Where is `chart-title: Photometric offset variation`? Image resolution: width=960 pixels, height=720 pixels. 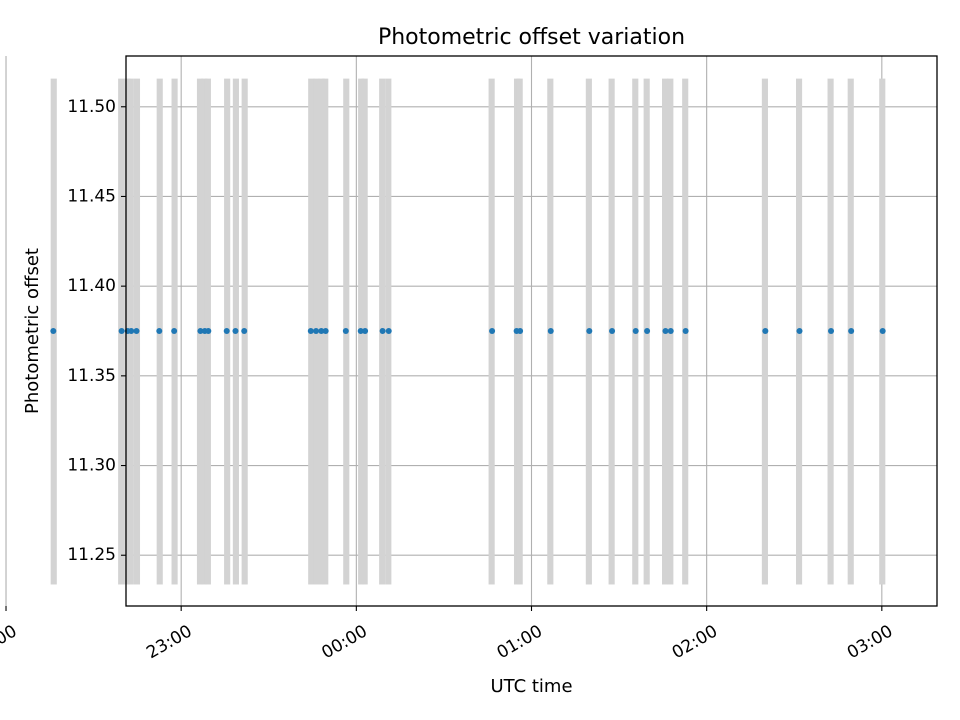 chart-title: Photometric offset variation is located at coordinates (531, 37).